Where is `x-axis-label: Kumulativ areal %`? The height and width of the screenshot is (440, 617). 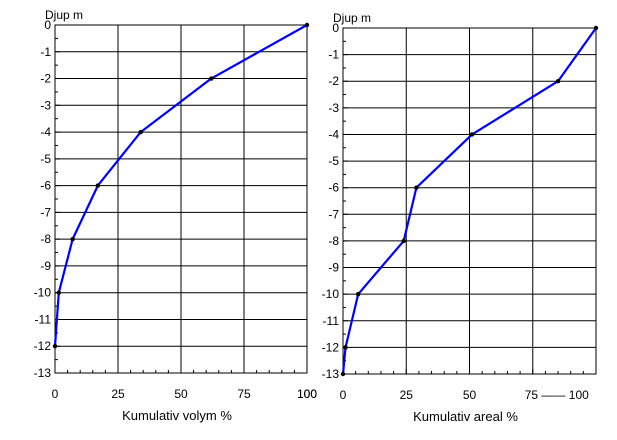
x-axis-label: Kumulativ areal % is located at coordinates (465, 416).